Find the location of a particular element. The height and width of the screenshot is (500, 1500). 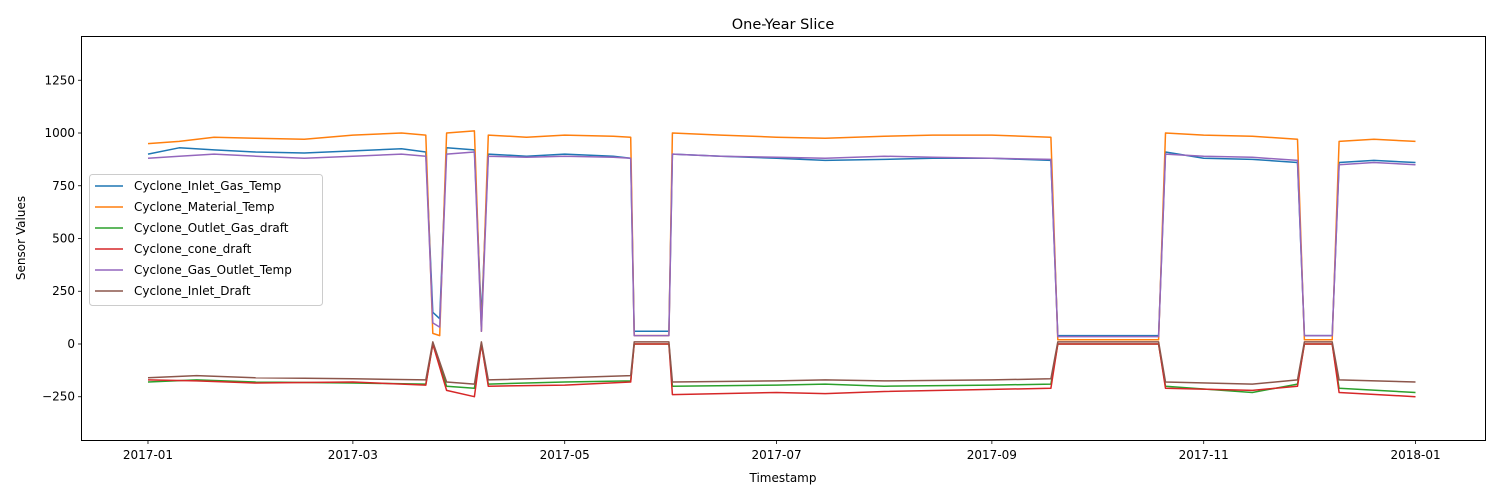

x-tick-label: 2017-09 is located at coordinates (992, 455).